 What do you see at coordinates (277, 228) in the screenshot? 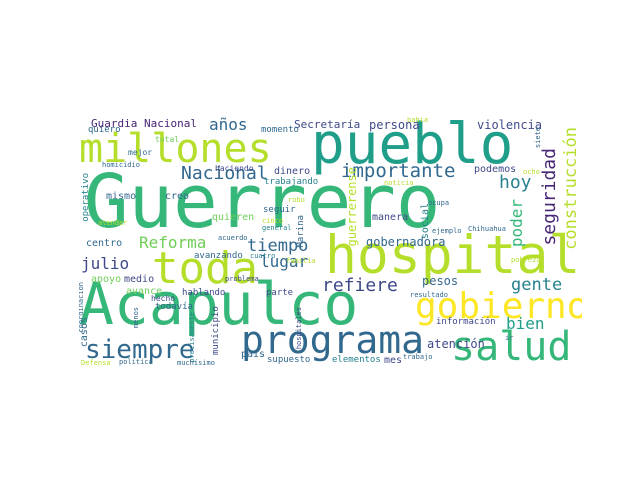
I see `word-general: general` at bounding box center [277, 228].